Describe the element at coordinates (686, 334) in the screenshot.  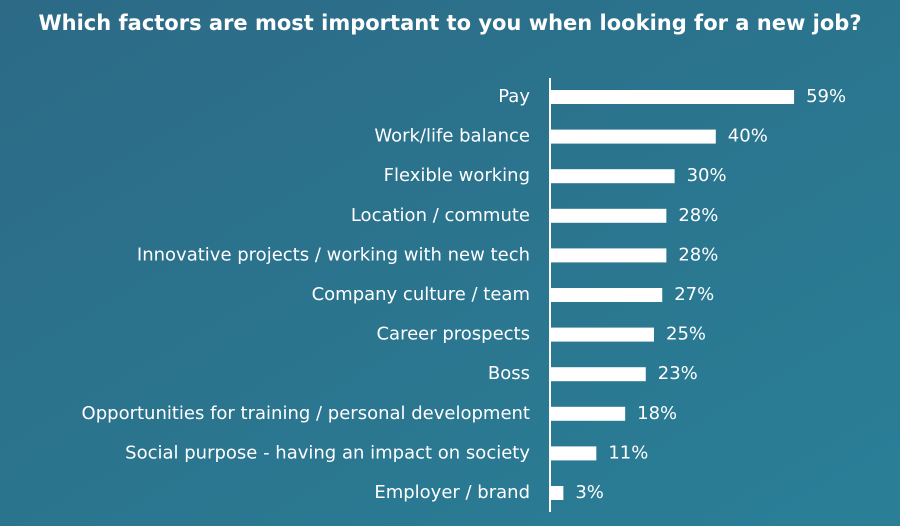
I see `value-label: 25%` at that location.